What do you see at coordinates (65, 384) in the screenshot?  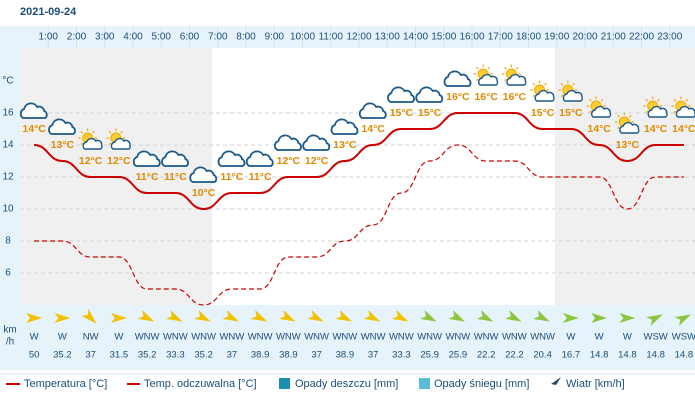 I see `legend-label: Temperatura [°C]` at bounding box center [65, 384].